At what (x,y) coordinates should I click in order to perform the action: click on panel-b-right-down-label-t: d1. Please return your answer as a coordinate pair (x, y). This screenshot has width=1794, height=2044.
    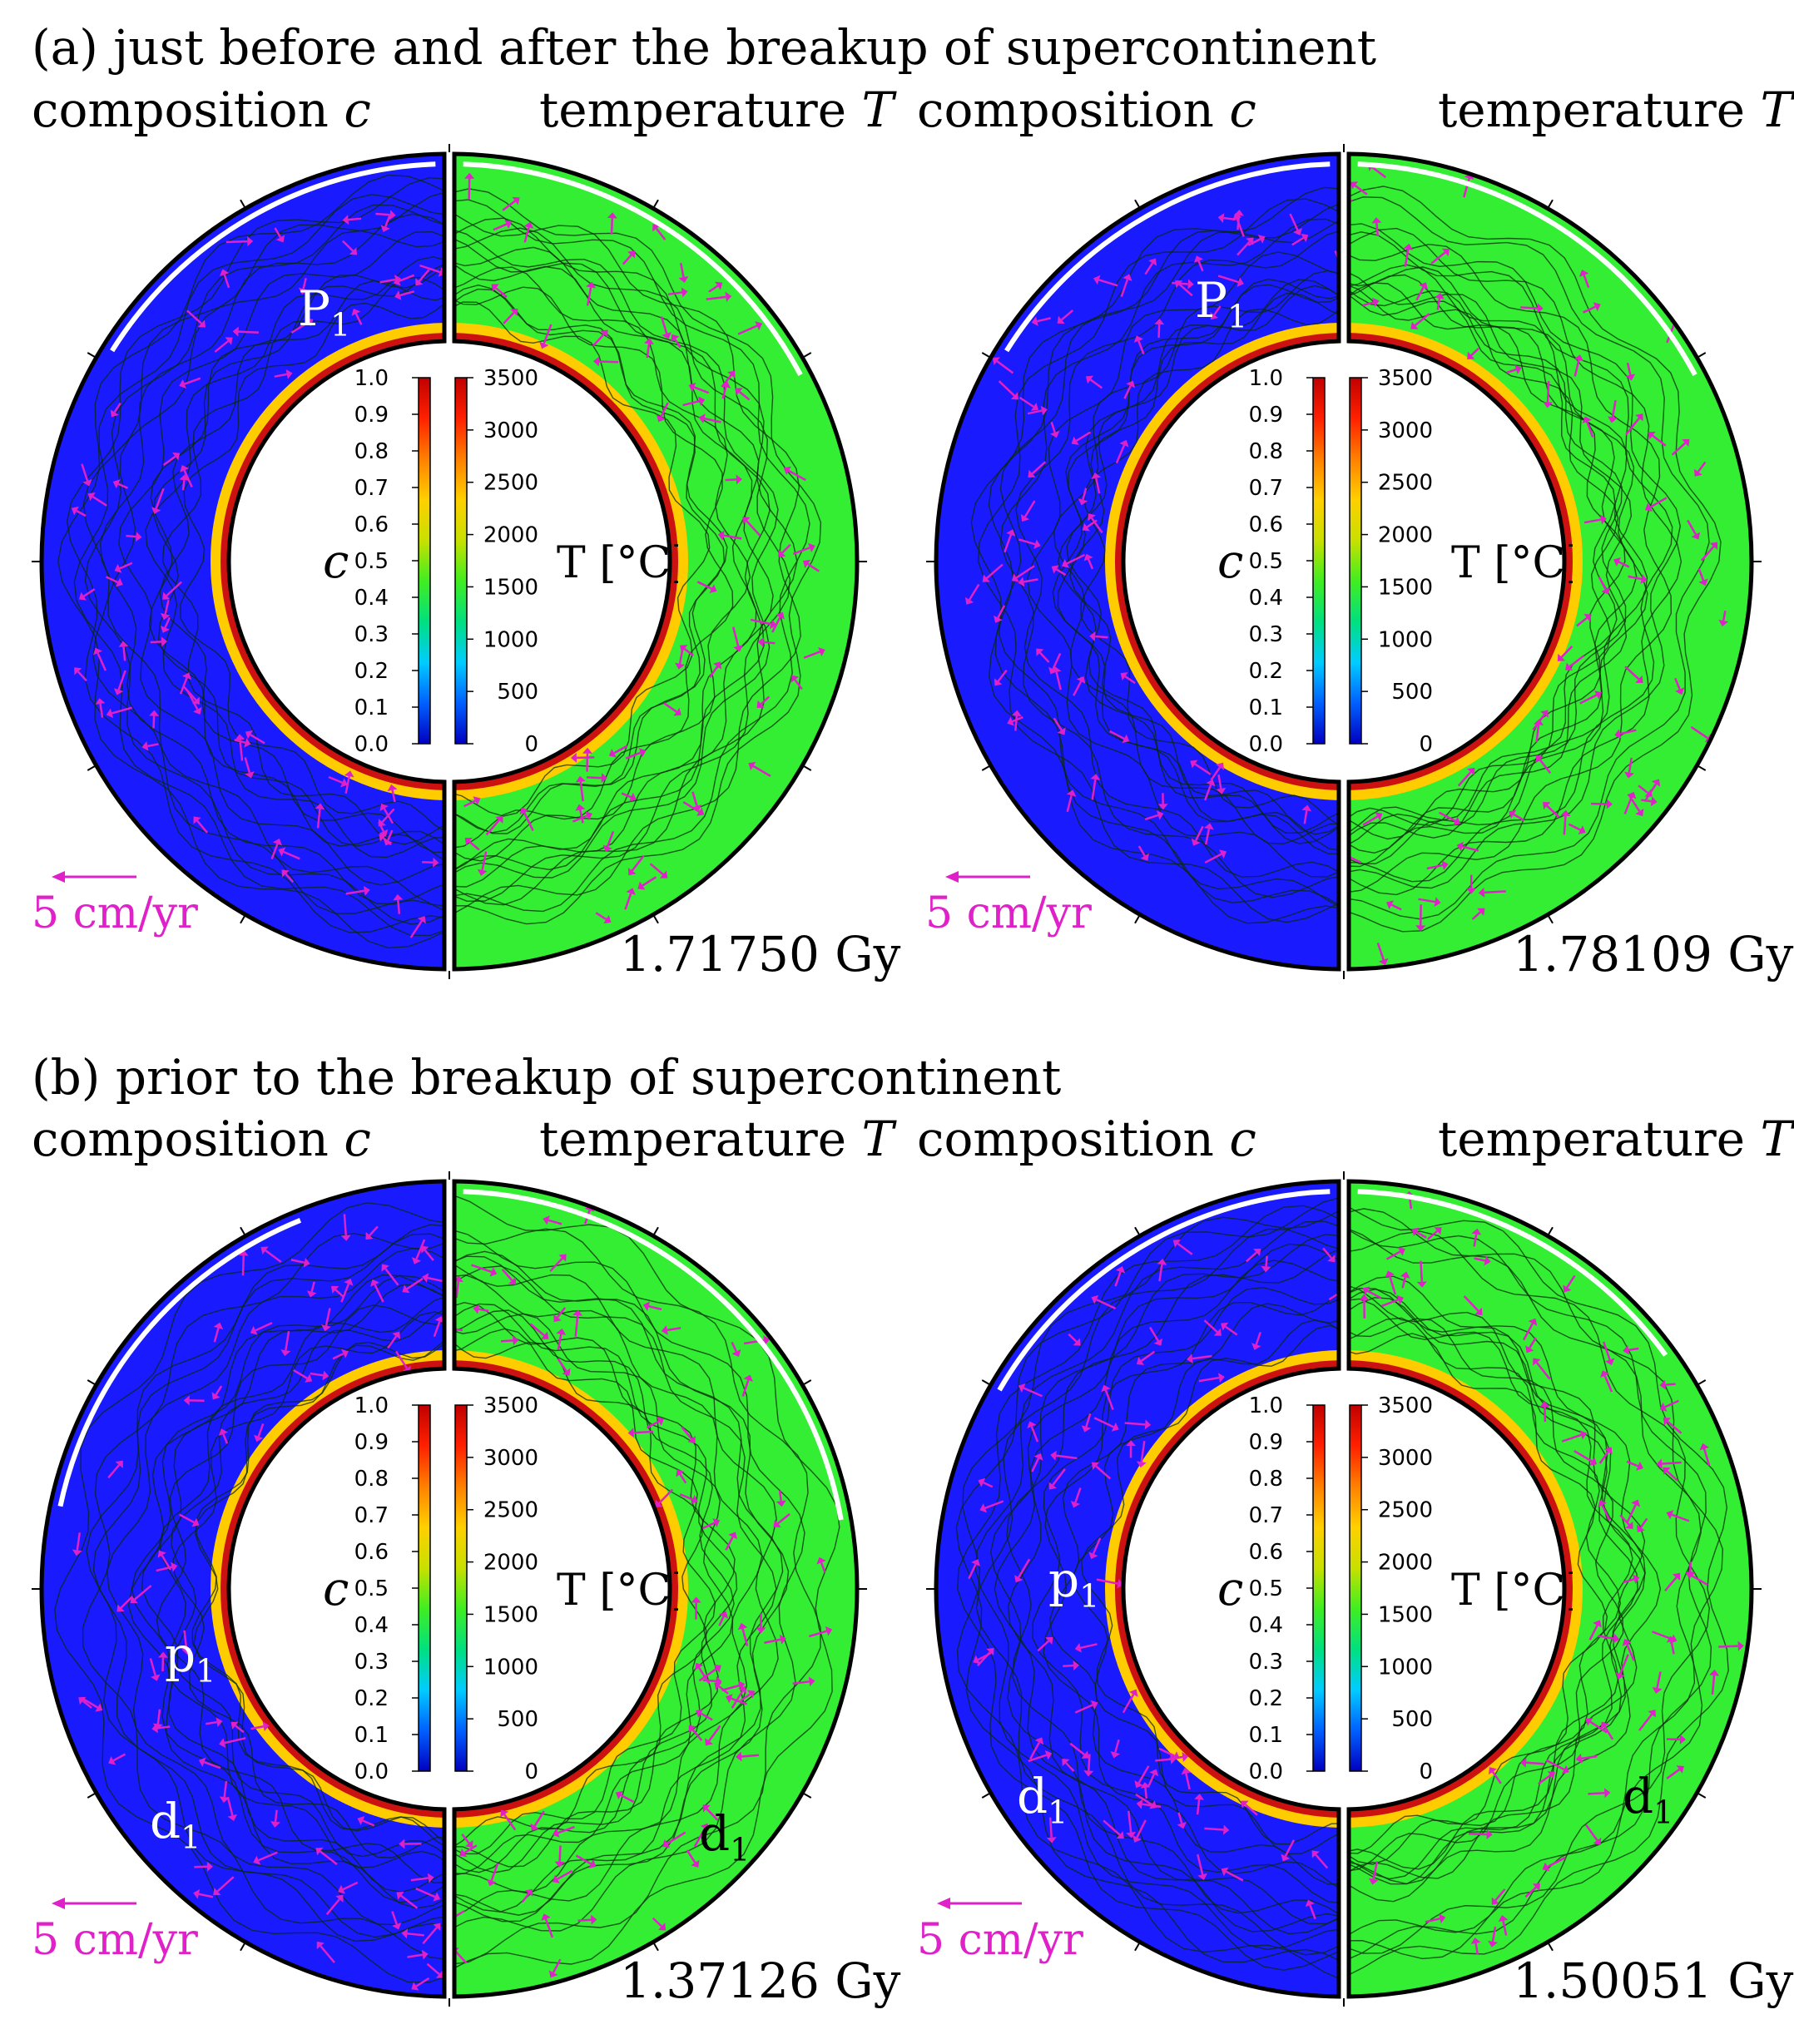
    Looking at the image, I should click on (1648, 1799).